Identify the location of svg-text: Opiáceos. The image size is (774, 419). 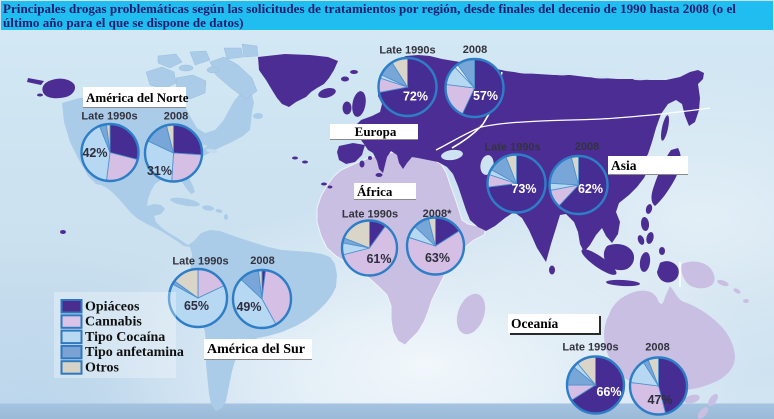
(112, 306).